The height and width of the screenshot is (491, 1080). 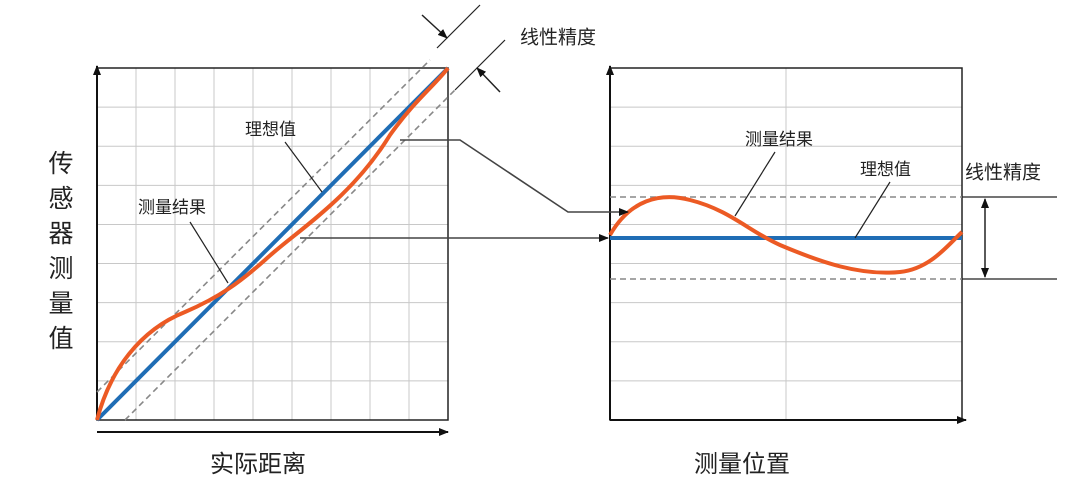 What do you see at coordinates (514, 177) in the screenshot?
I see `connector` at bounding box center [514, 177].